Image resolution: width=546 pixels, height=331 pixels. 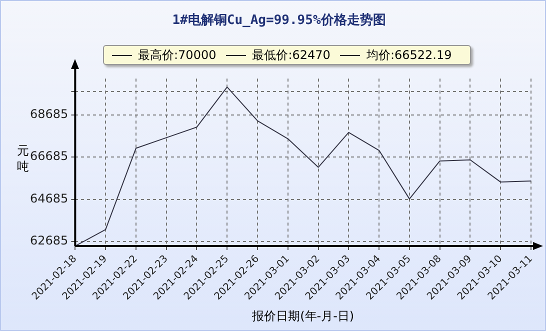 I want to click on chart-title: 1#电解铜Cu_Ag=99.95%价格走势图, so click(x=279, y=20).